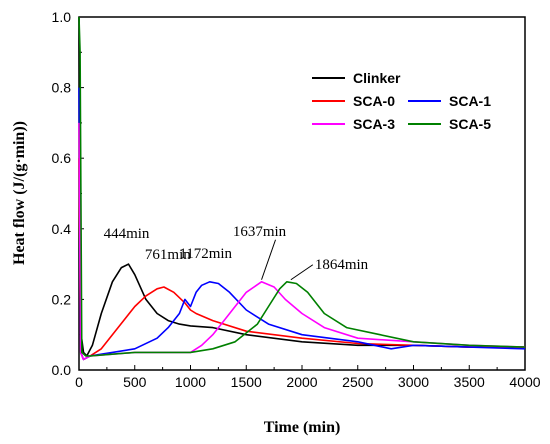 Image resolution: width=550 pixels, height=444 pixels. What do you see at coordinates (470, 124) in the screenshot?
I see `legend-label-sca-5: SCA-5` at bounding box center [470, 124].